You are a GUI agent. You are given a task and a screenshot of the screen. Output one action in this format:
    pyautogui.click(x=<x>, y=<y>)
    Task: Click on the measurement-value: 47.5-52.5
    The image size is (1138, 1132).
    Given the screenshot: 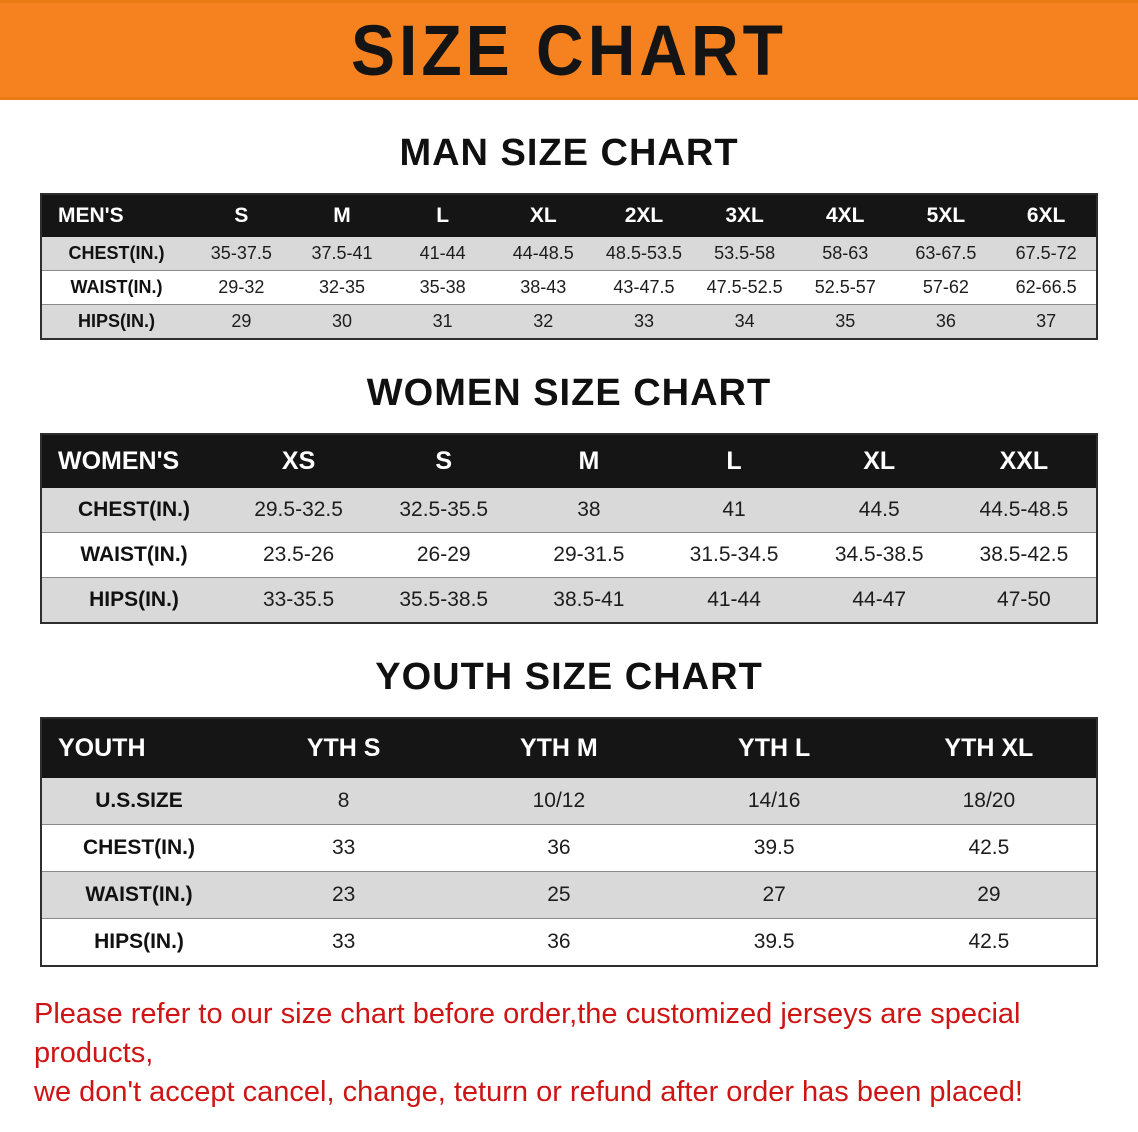 What is the action you would take?
    pyautogui.click(x=744, y=287)
    